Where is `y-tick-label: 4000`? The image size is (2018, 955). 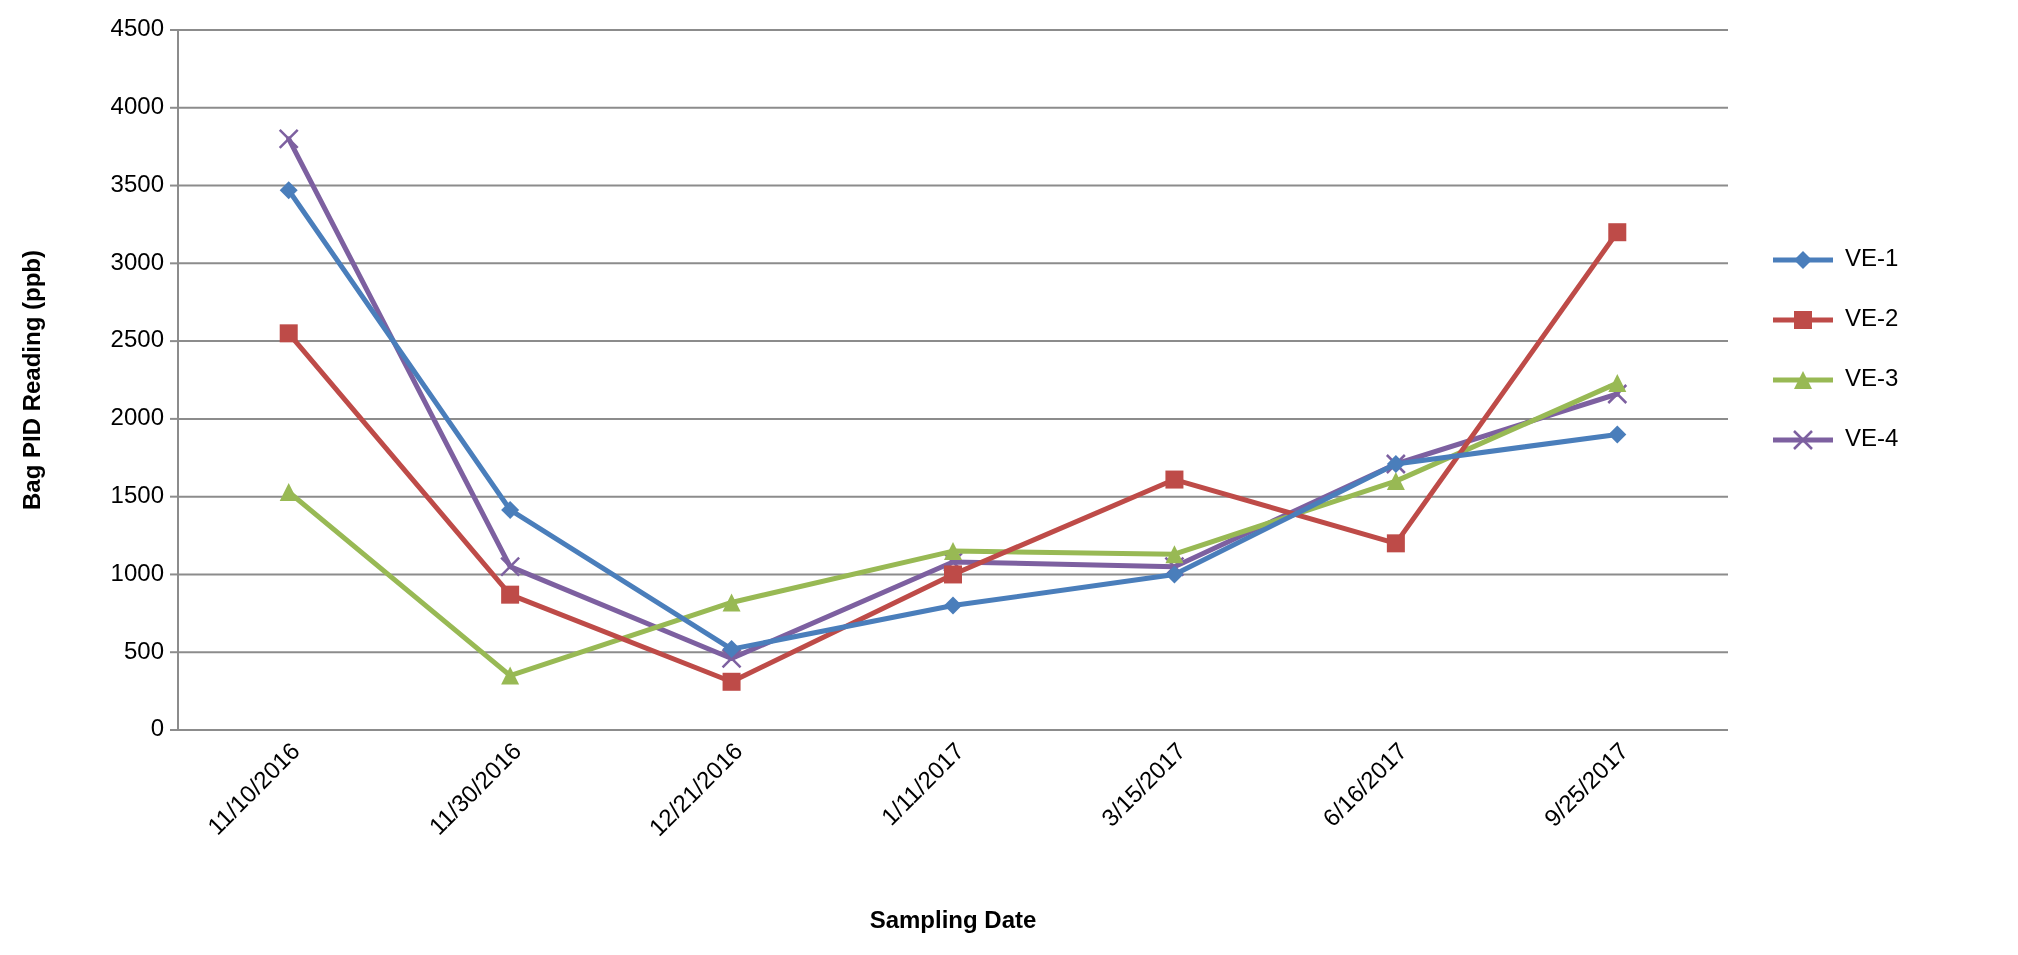
y-tick-label: 4000 is located at coordinates (137, 106).